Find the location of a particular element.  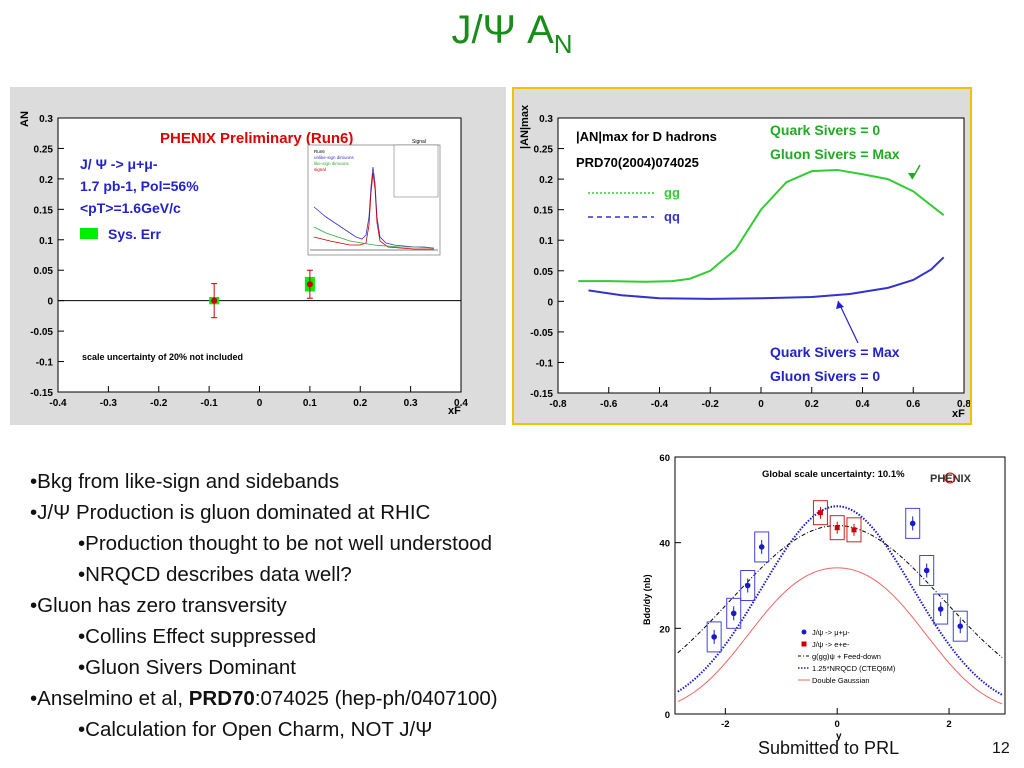

y-tick-label: 60 is located at coordinates (664, 458).